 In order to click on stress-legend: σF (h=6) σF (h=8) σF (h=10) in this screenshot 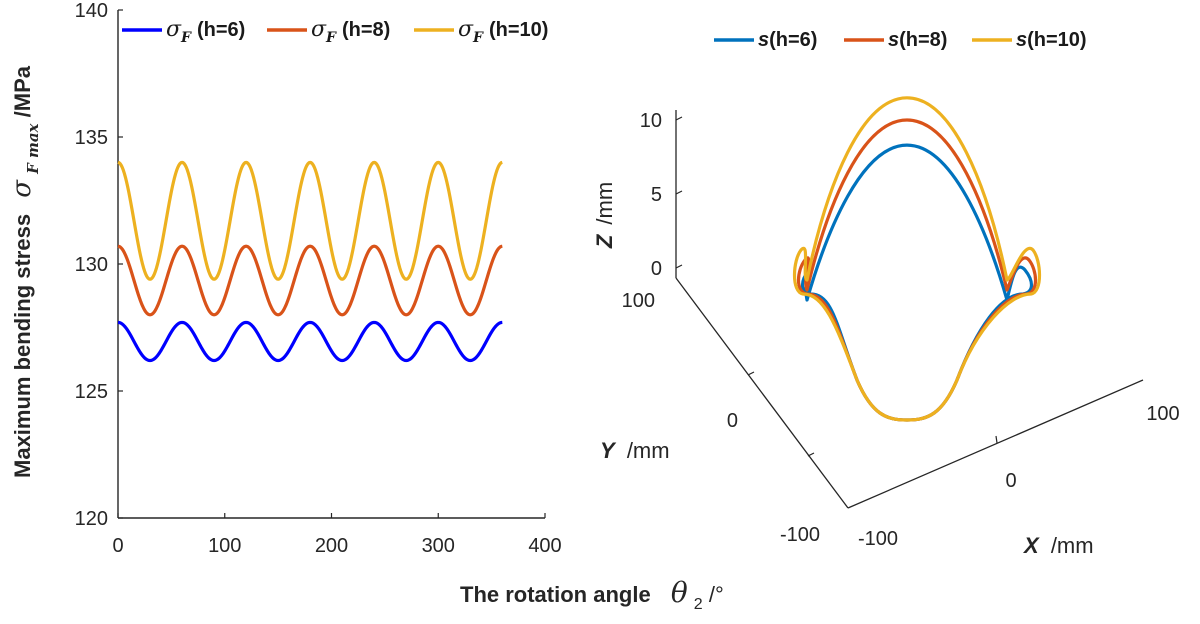, I will do `click(335, 31)`.